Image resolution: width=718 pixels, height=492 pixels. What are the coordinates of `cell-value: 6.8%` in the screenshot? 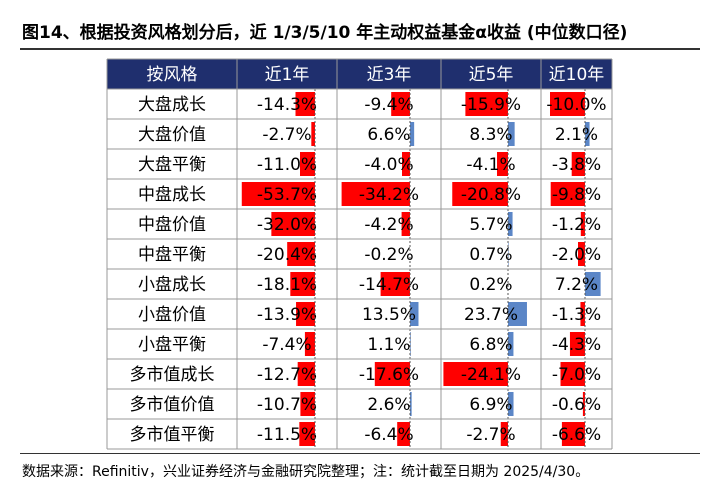 It's located at (490, 345).